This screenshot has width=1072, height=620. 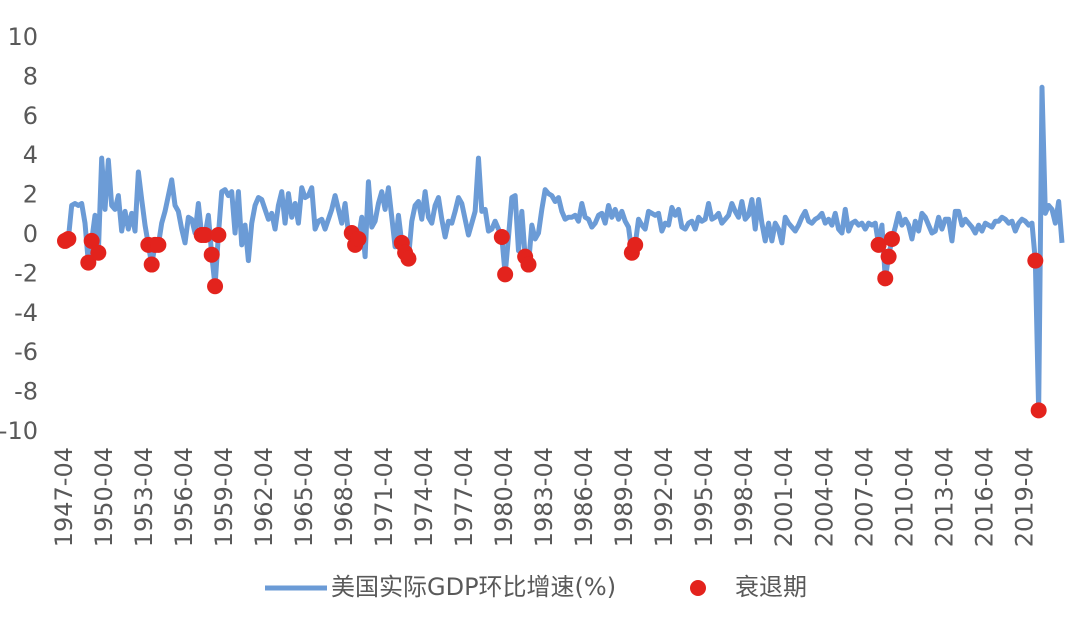 I want to click on x-tick-label: 1971-04, so click(x=384, y=497).